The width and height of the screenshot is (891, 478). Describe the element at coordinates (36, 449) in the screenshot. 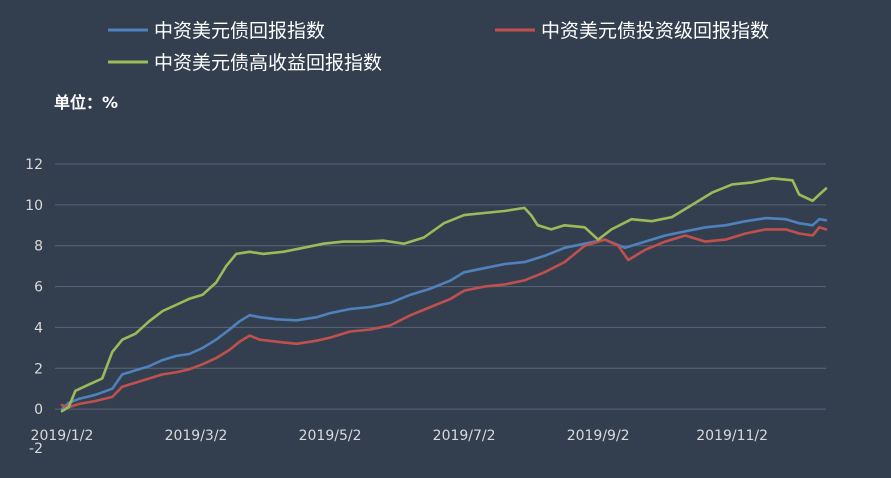

I see `y-tick-label: -2` at that location.